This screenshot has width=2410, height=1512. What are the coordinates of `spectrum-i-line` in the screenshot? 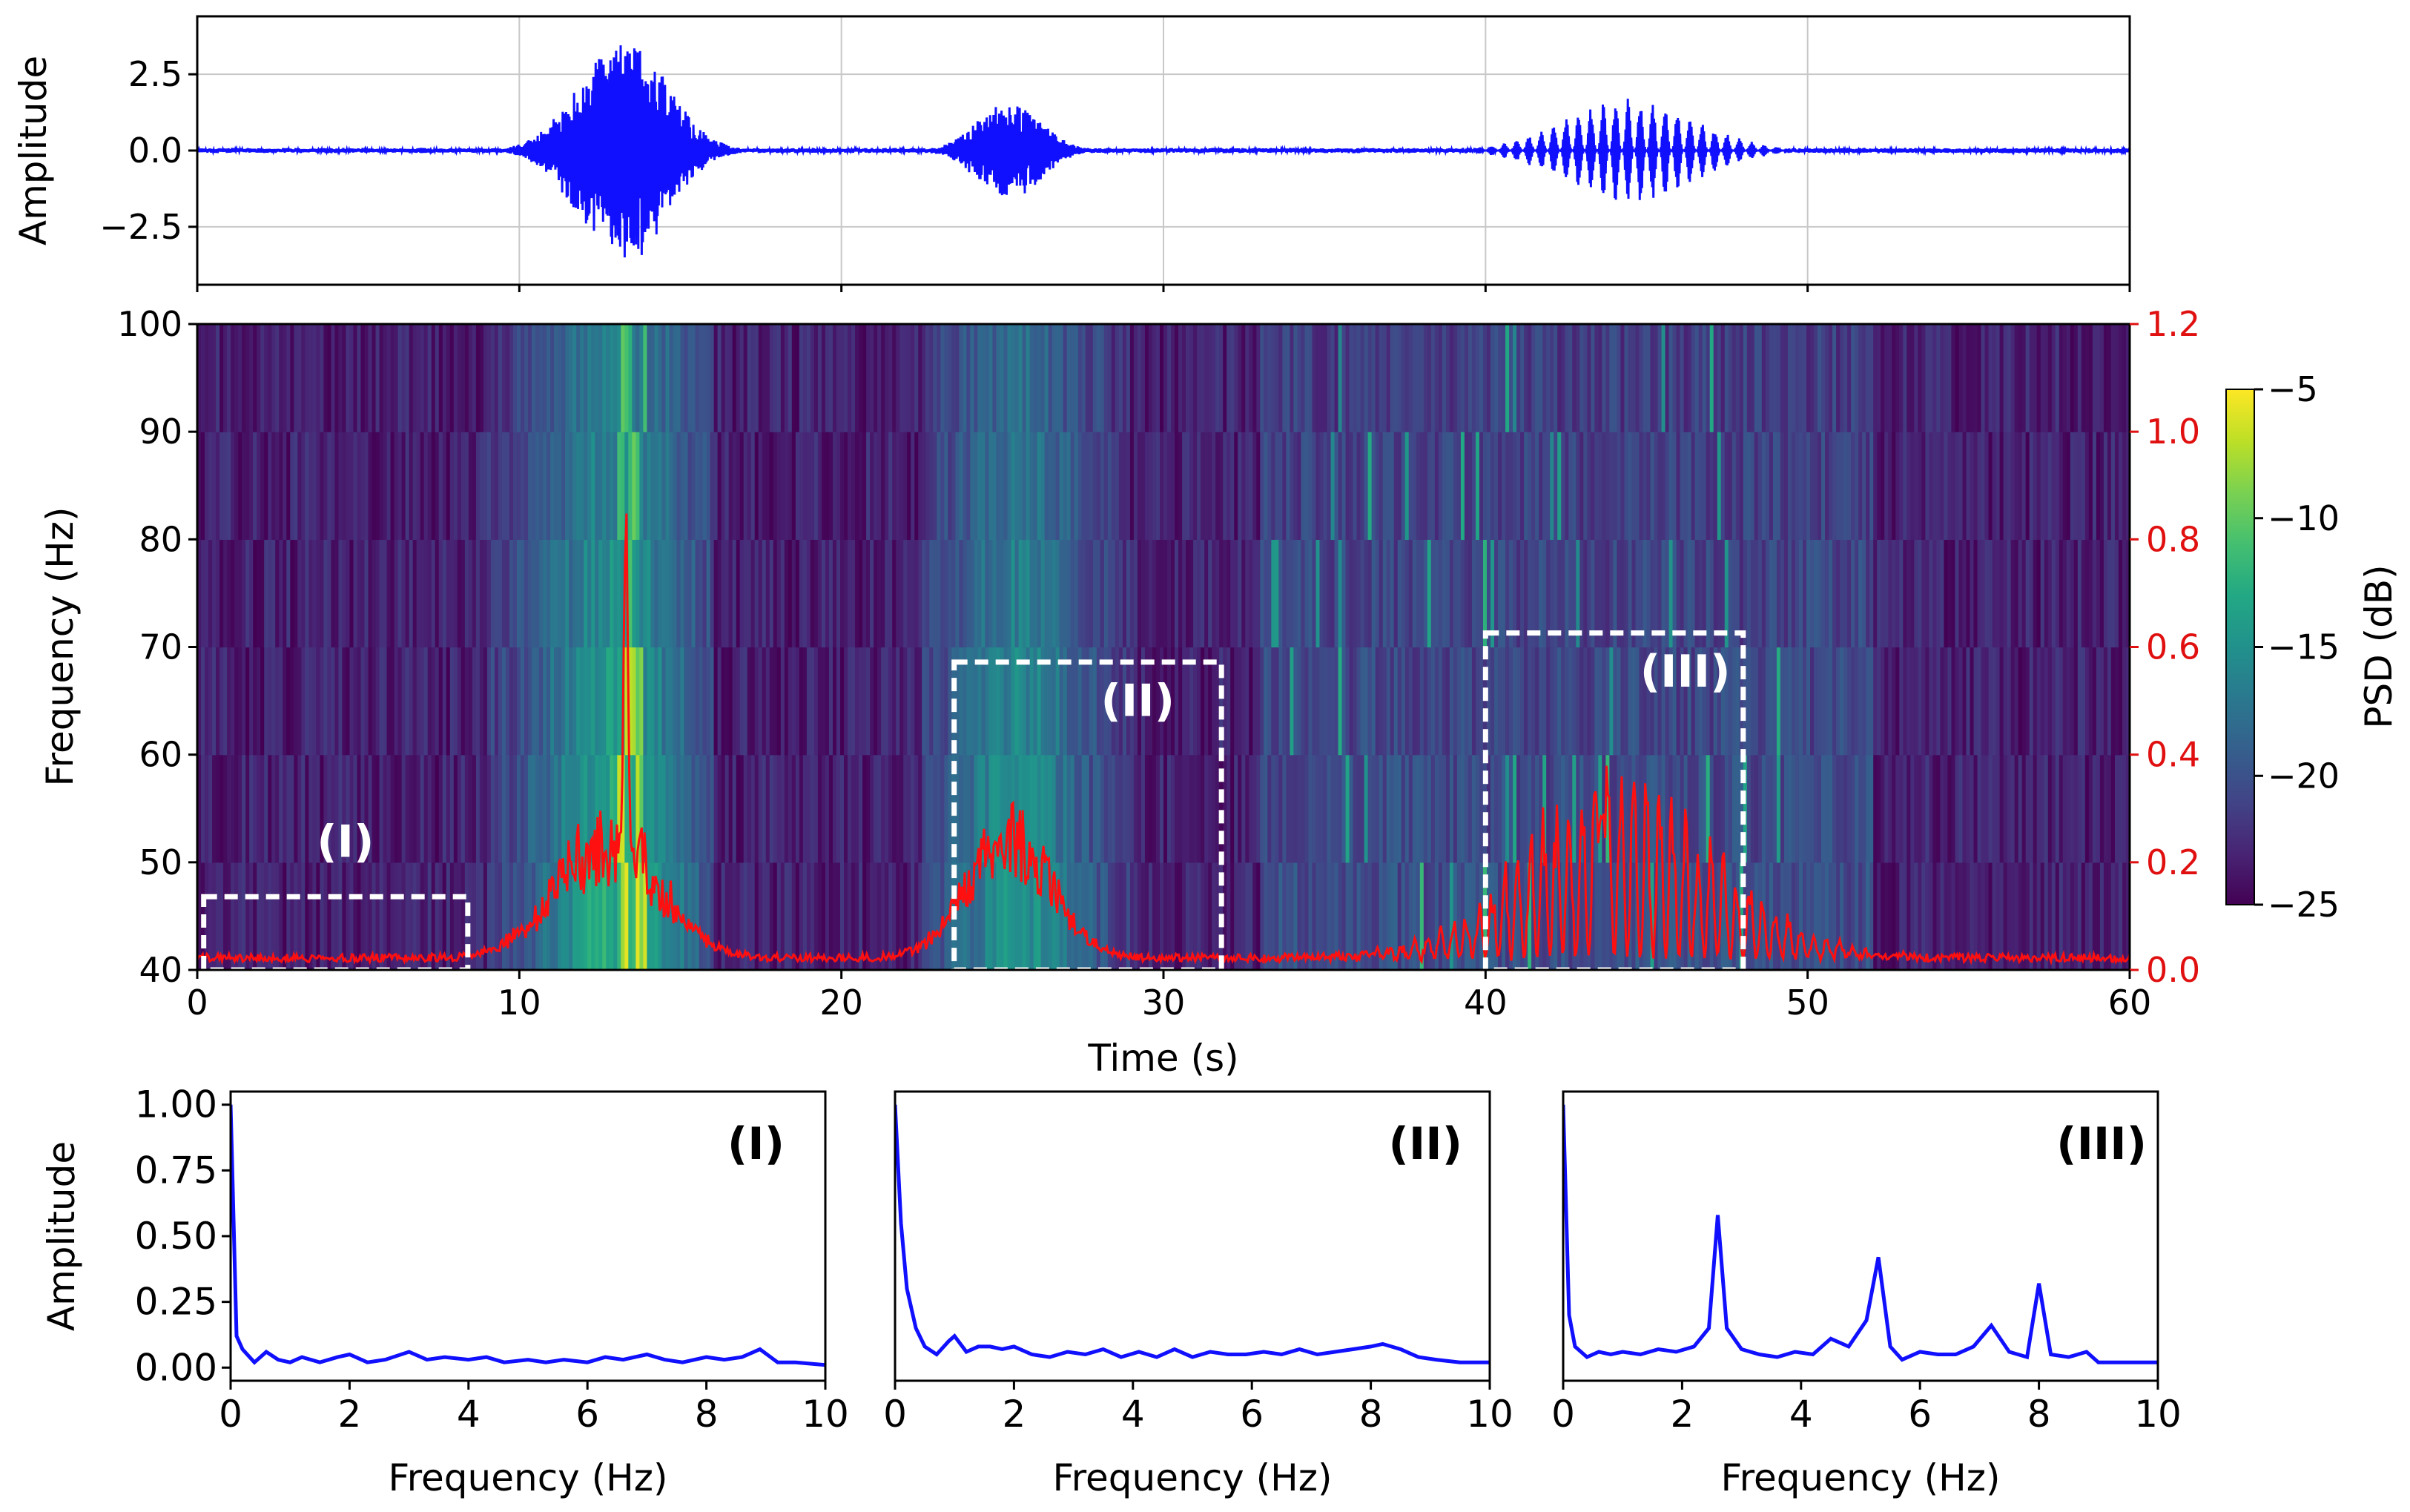 It's located at (528, 1235).